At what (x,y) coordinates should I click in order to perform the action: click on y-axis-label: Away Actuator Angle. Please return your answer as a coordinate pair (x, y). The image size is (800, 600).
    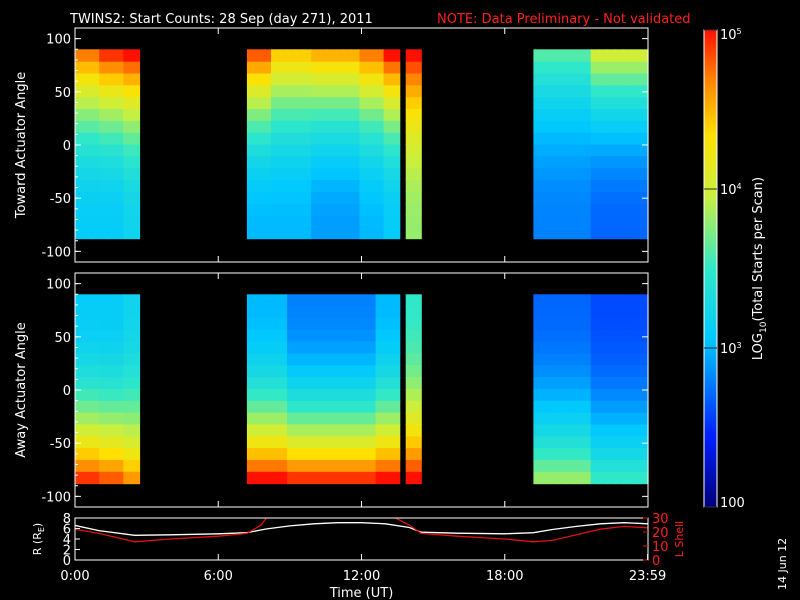
    Looking at the image, I should click on (21, 389).